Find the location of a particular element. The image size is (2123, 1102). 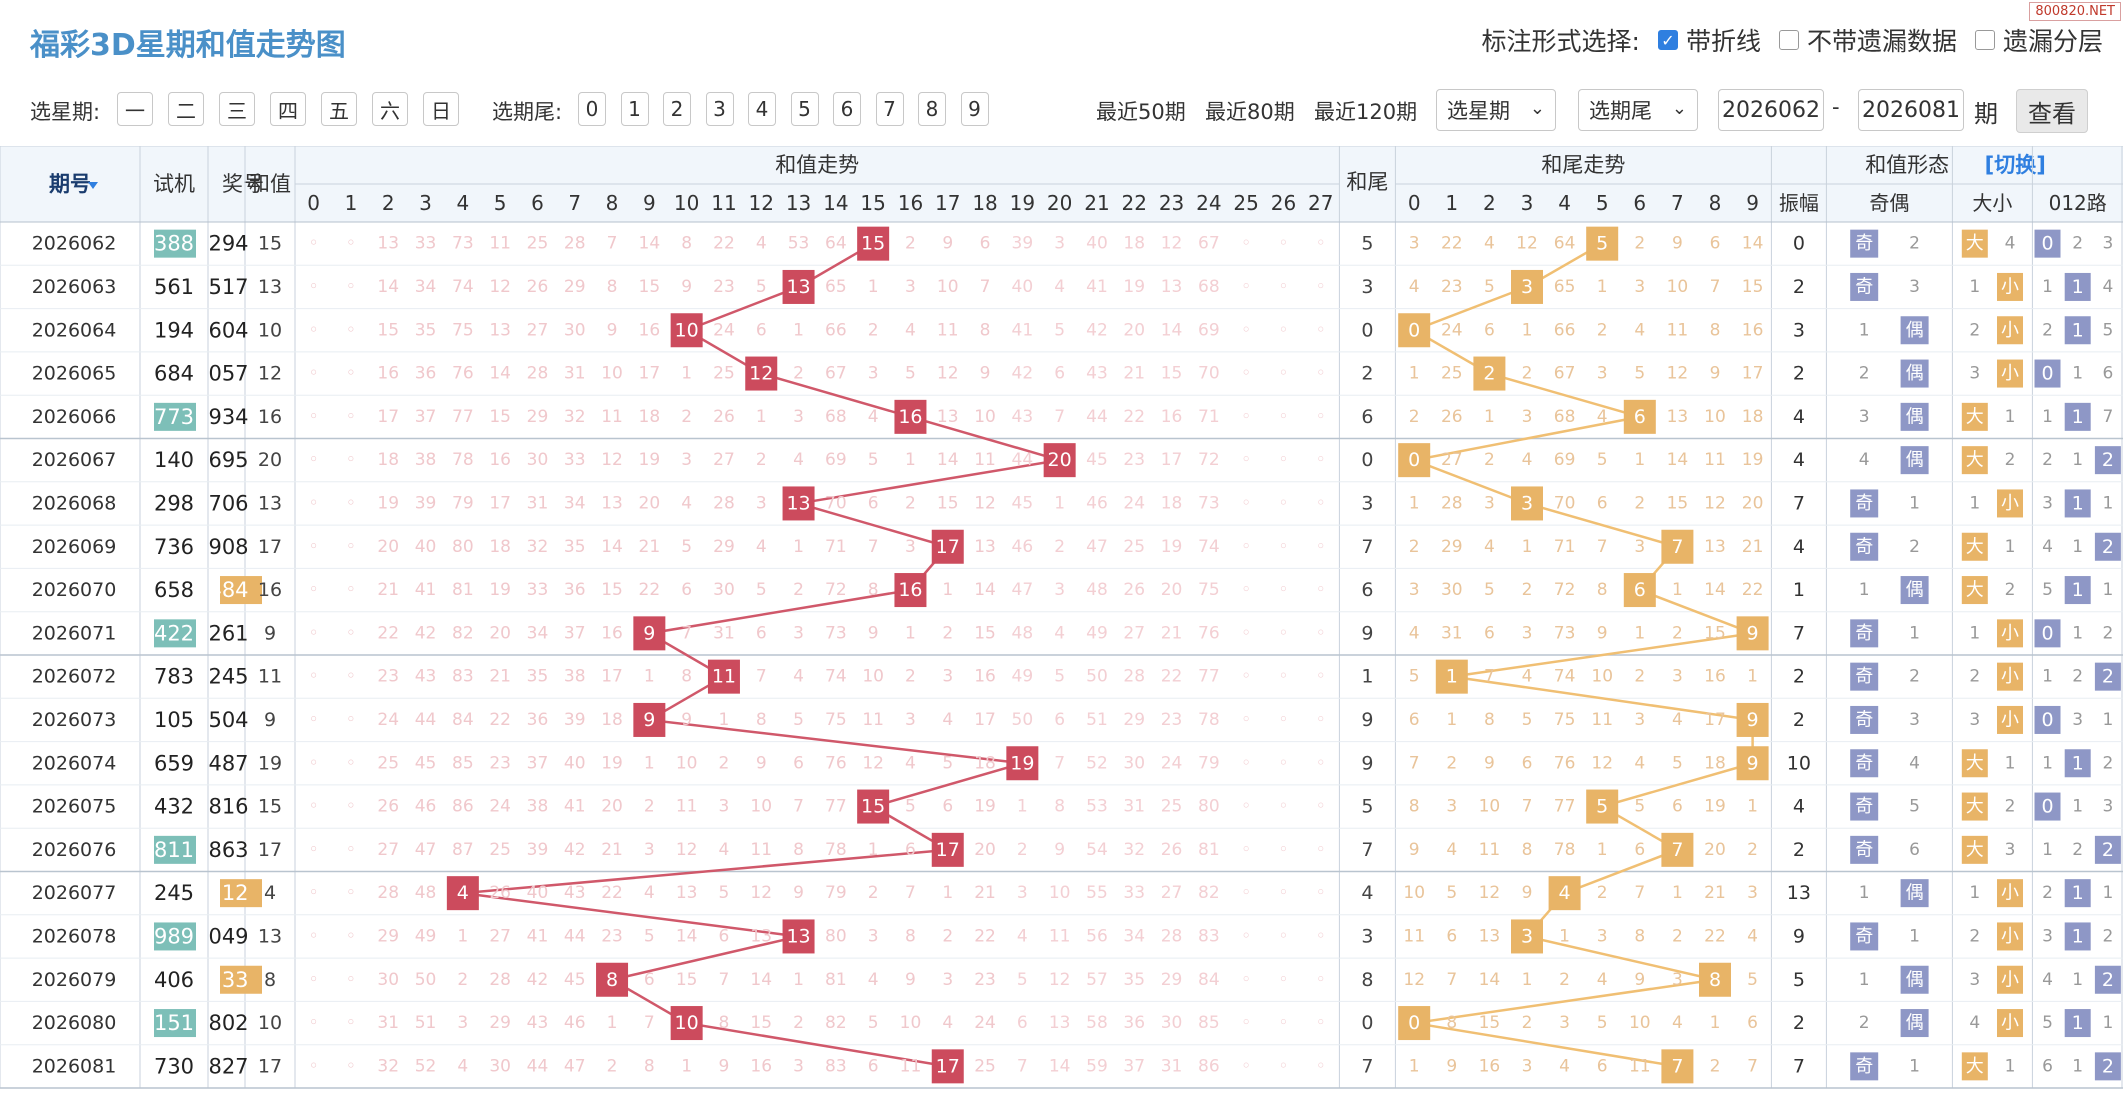

sum-miss-value: 46 is located at coordinates (575, 1023).